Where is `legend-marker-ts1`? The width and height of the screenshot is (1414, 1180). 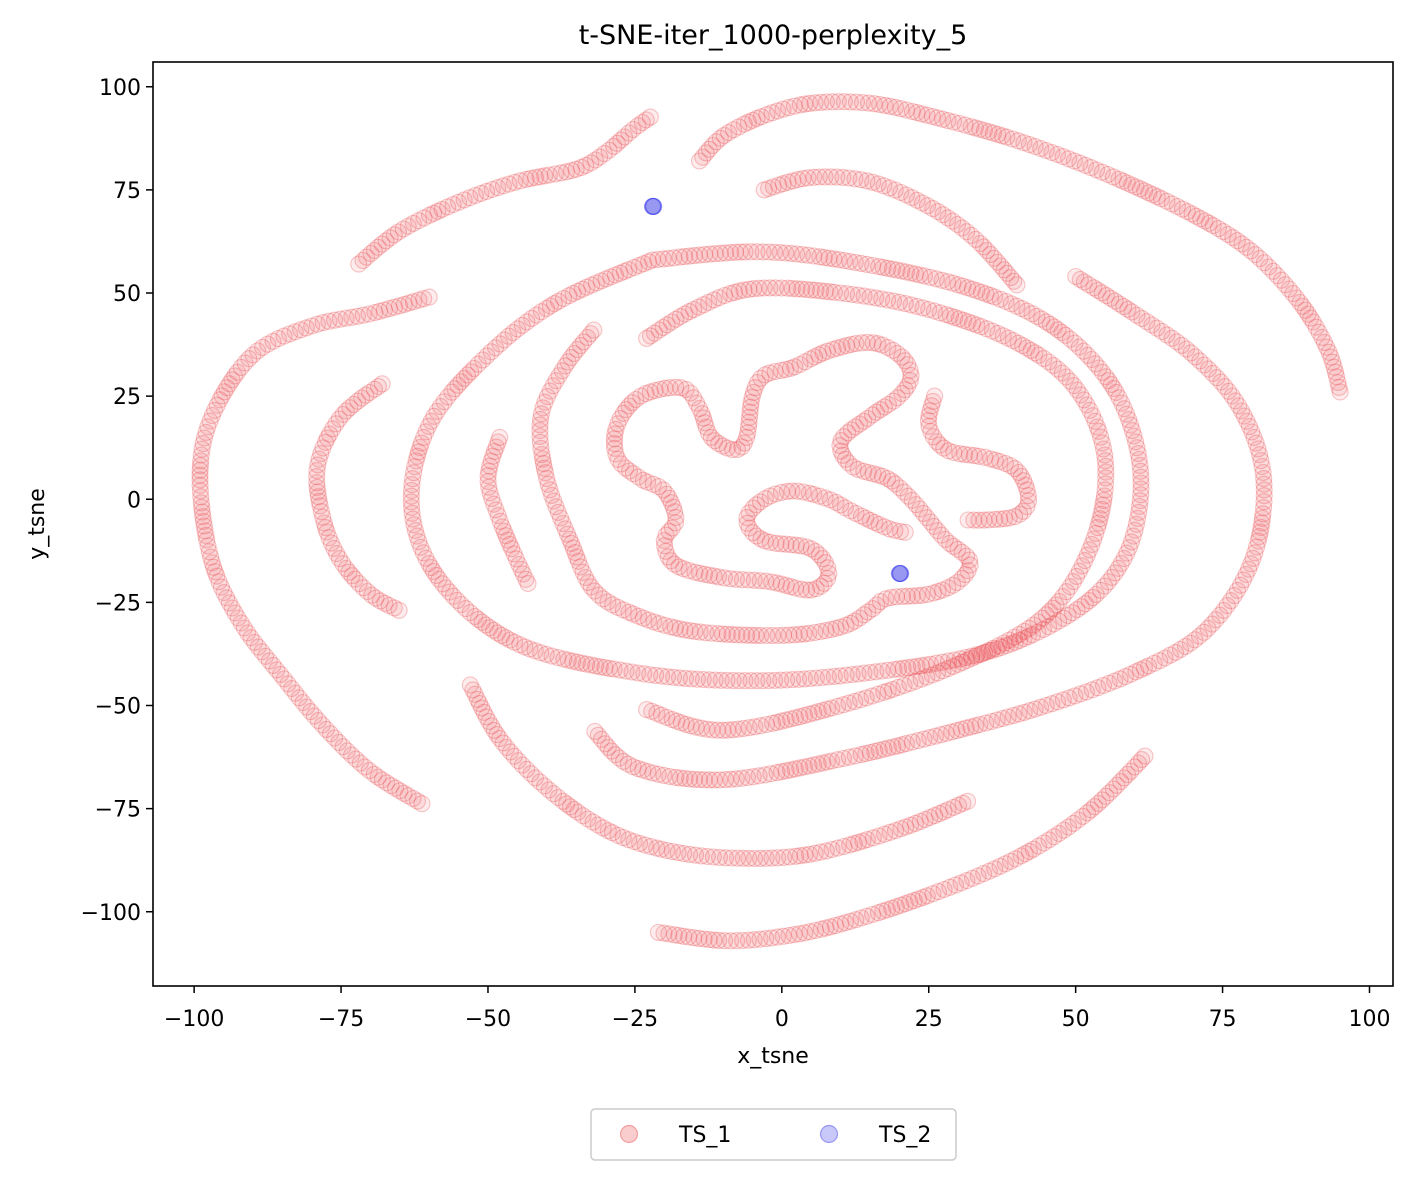
legend-marker-ts1 is located at coordinates (629, 1134).